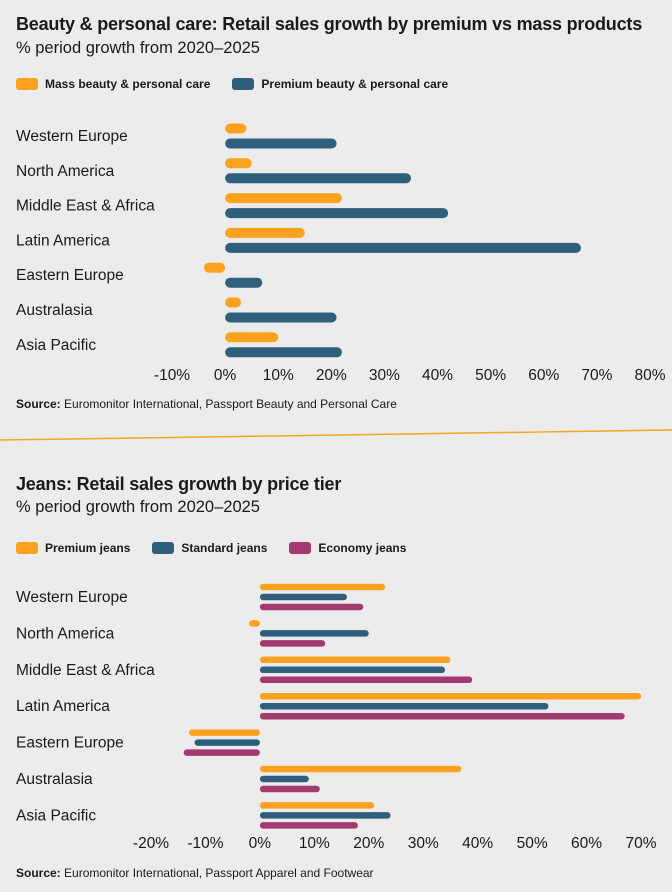 The height and width of the screenshot is (892, 672). What do you see at coordinates (311, 607) in the screenshot?
I see `bar-economy-jeans-western-europe` at bounding box center [311, 607].